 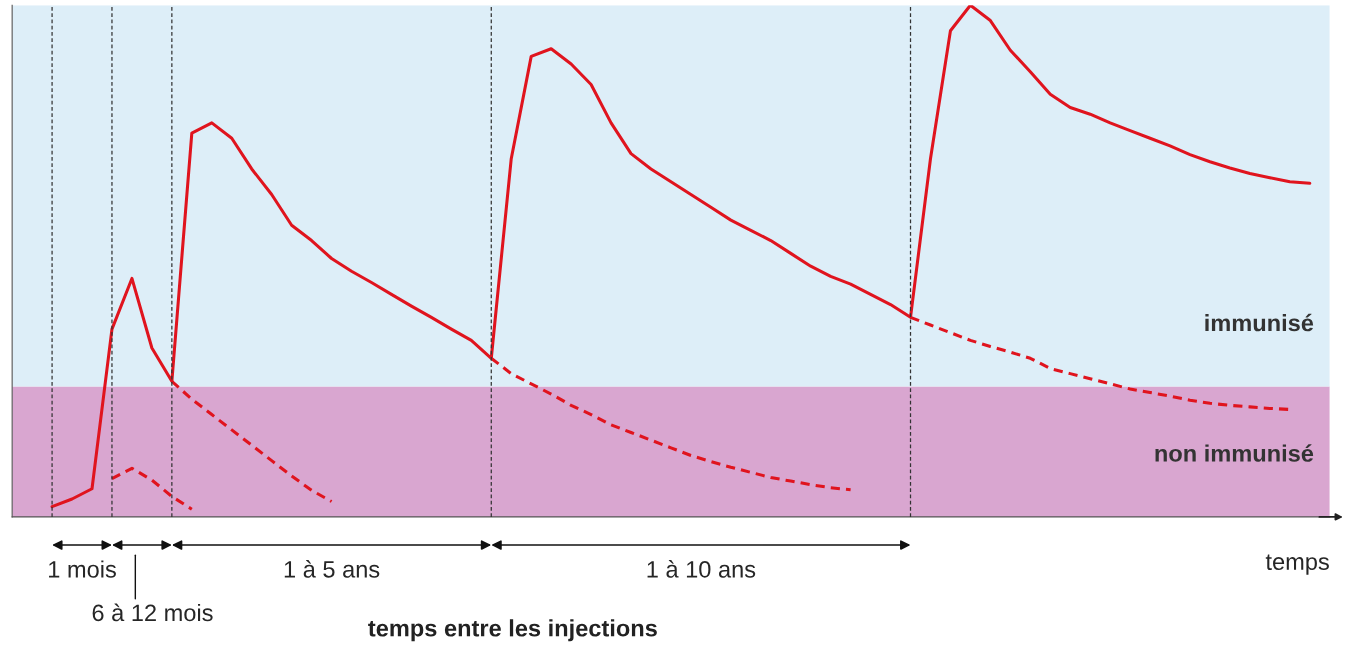 What do you see at coordinates (332, 569) in the screenshot?
I see `text: 1 à 5 ans` at bounding box center [332, 569].